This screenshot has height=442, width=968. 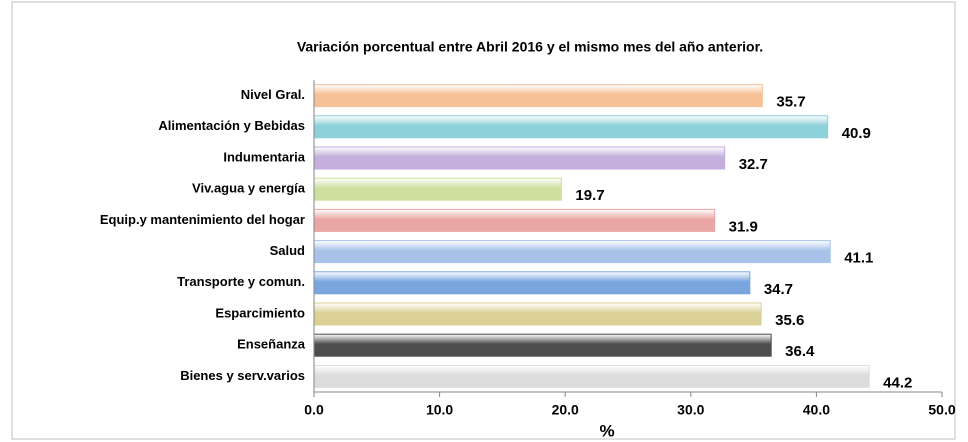 I want to click on data-label: 44.2, so click(x=897, y=382).